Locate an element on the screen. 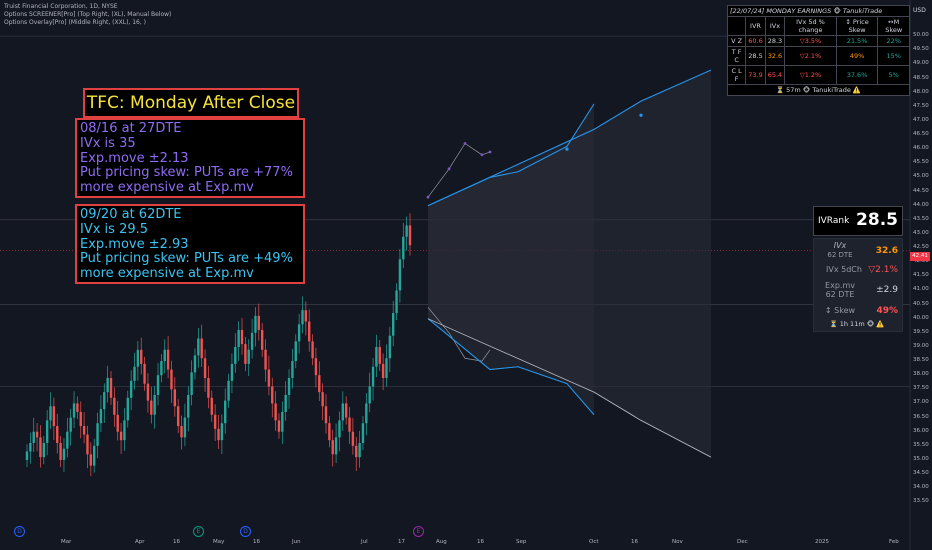  earnings-cell: 28.5 is located at coordinates (755, 56).